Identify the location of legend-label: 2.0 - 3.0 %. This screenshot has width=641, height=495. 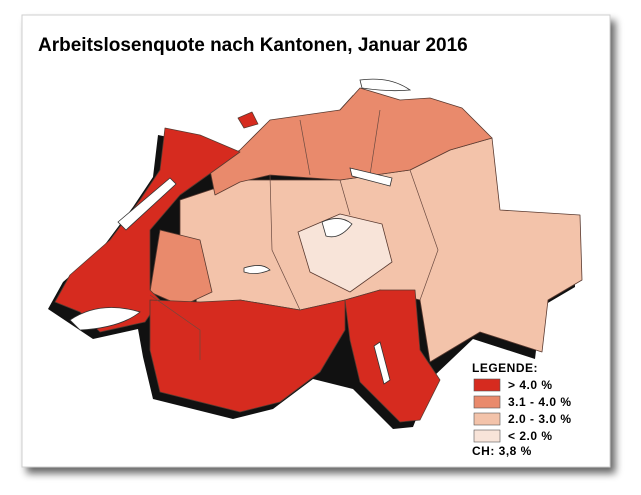
(540, 419).